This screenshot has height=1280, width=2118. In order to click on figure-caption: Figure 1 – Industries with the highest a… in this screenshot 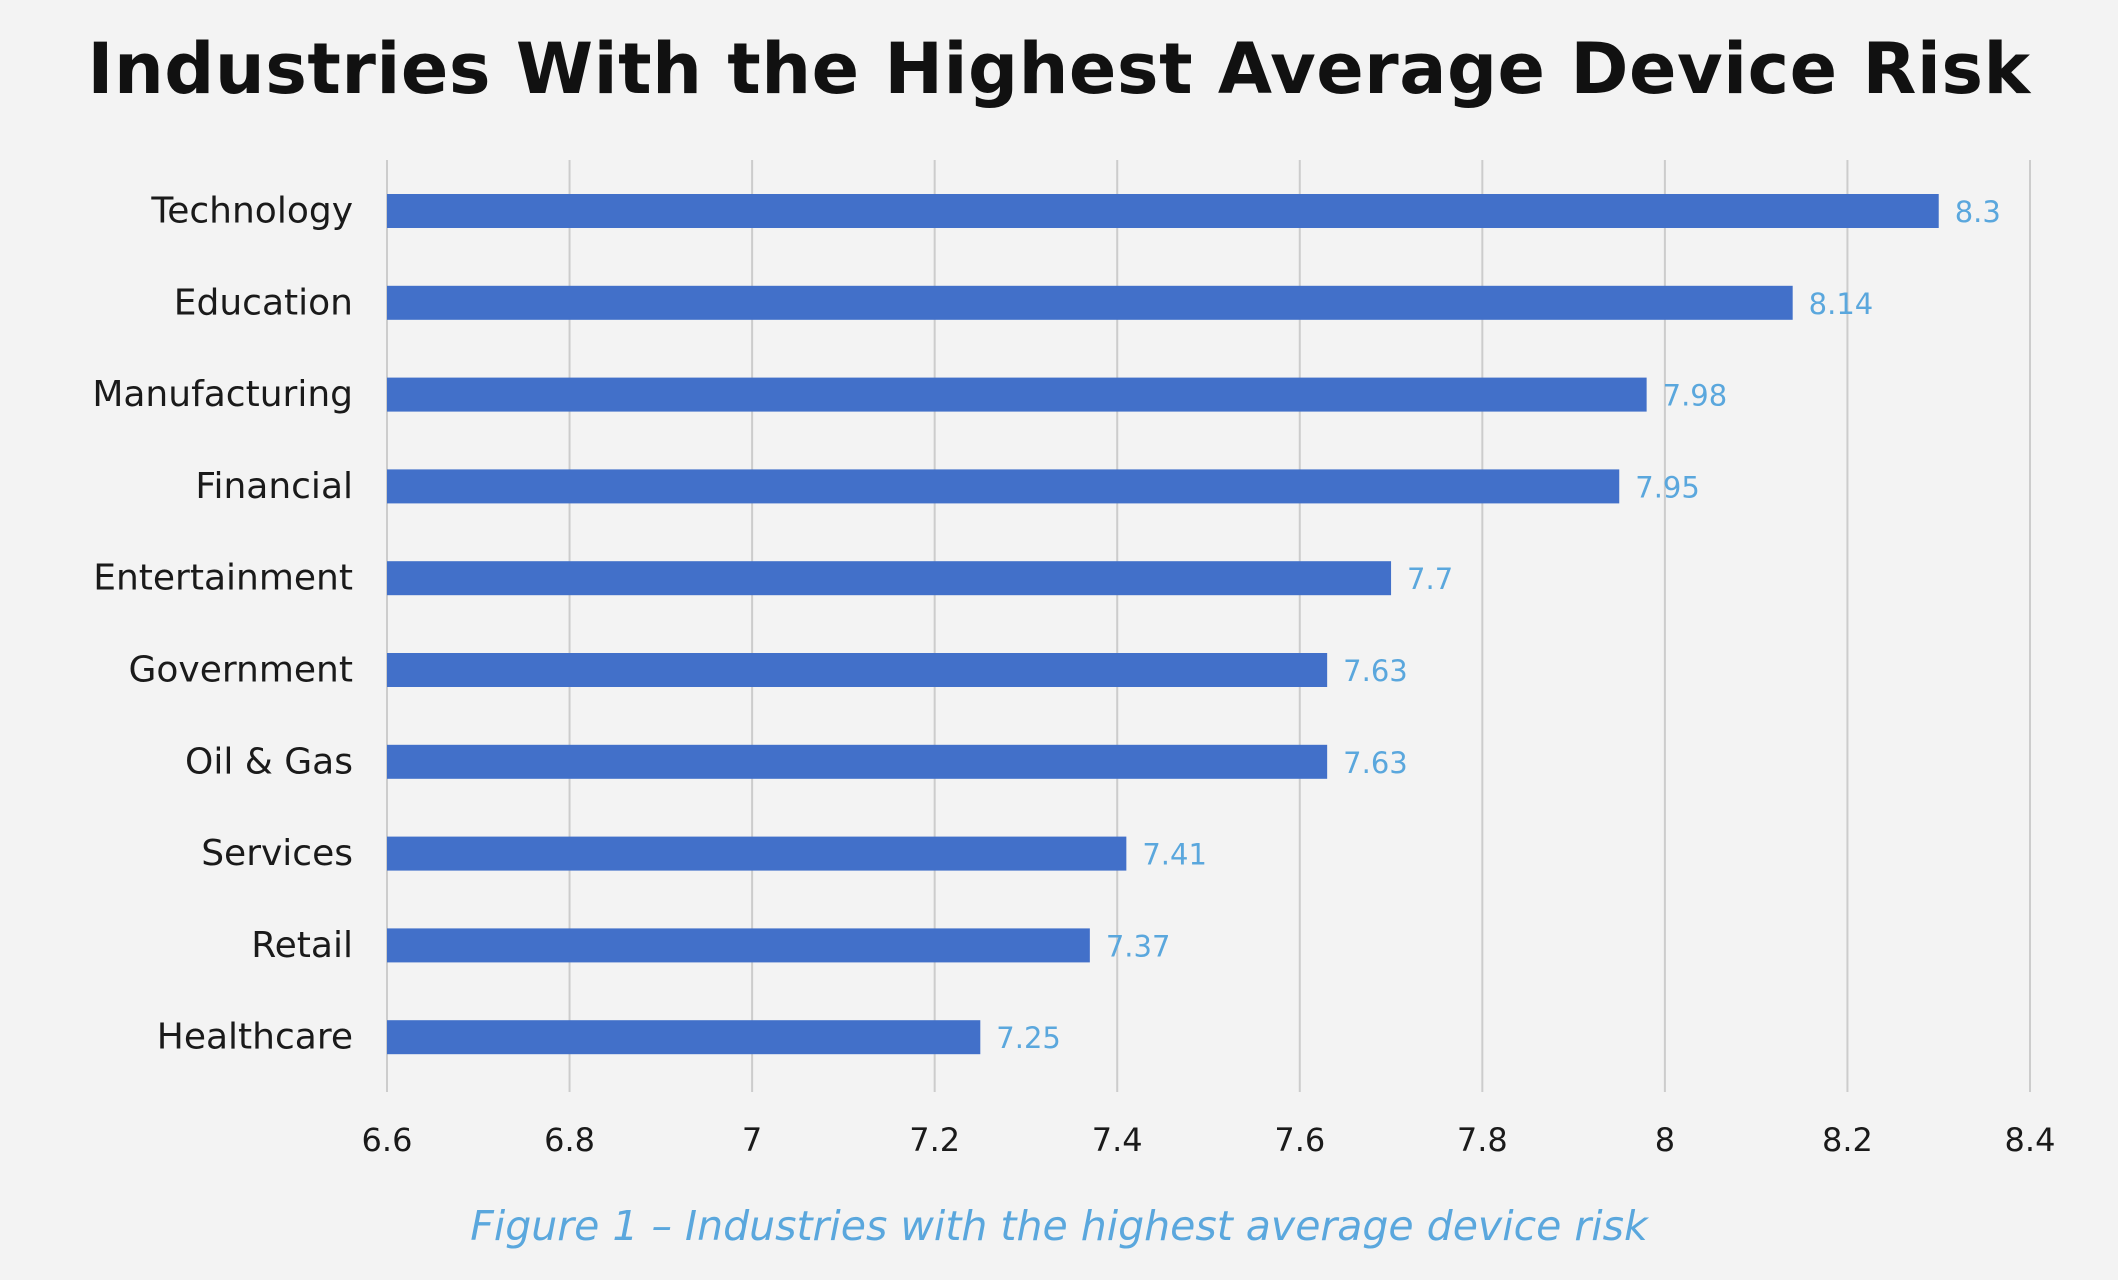, I will do `click(1059, 1226)`.